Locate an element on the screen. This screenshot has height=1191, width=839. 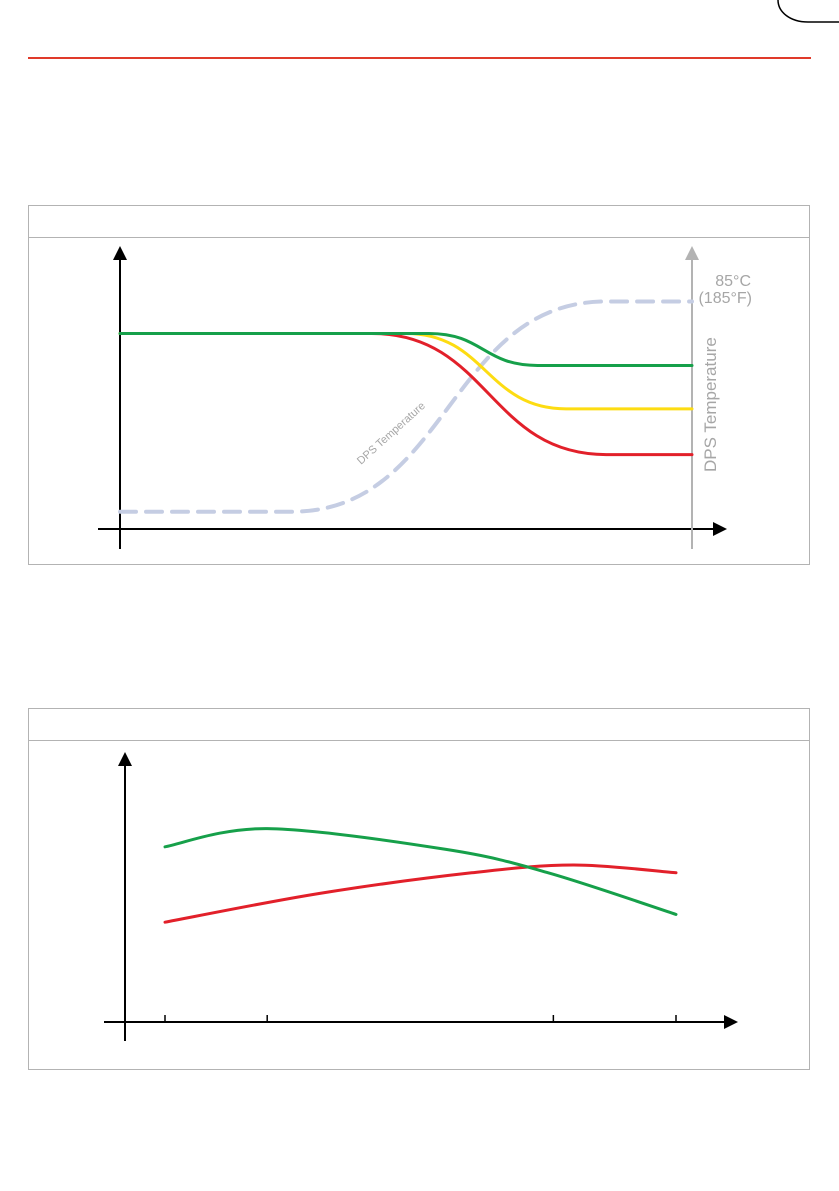
right-axis-label: DPS Temperature is located at coordinates (710, 404).